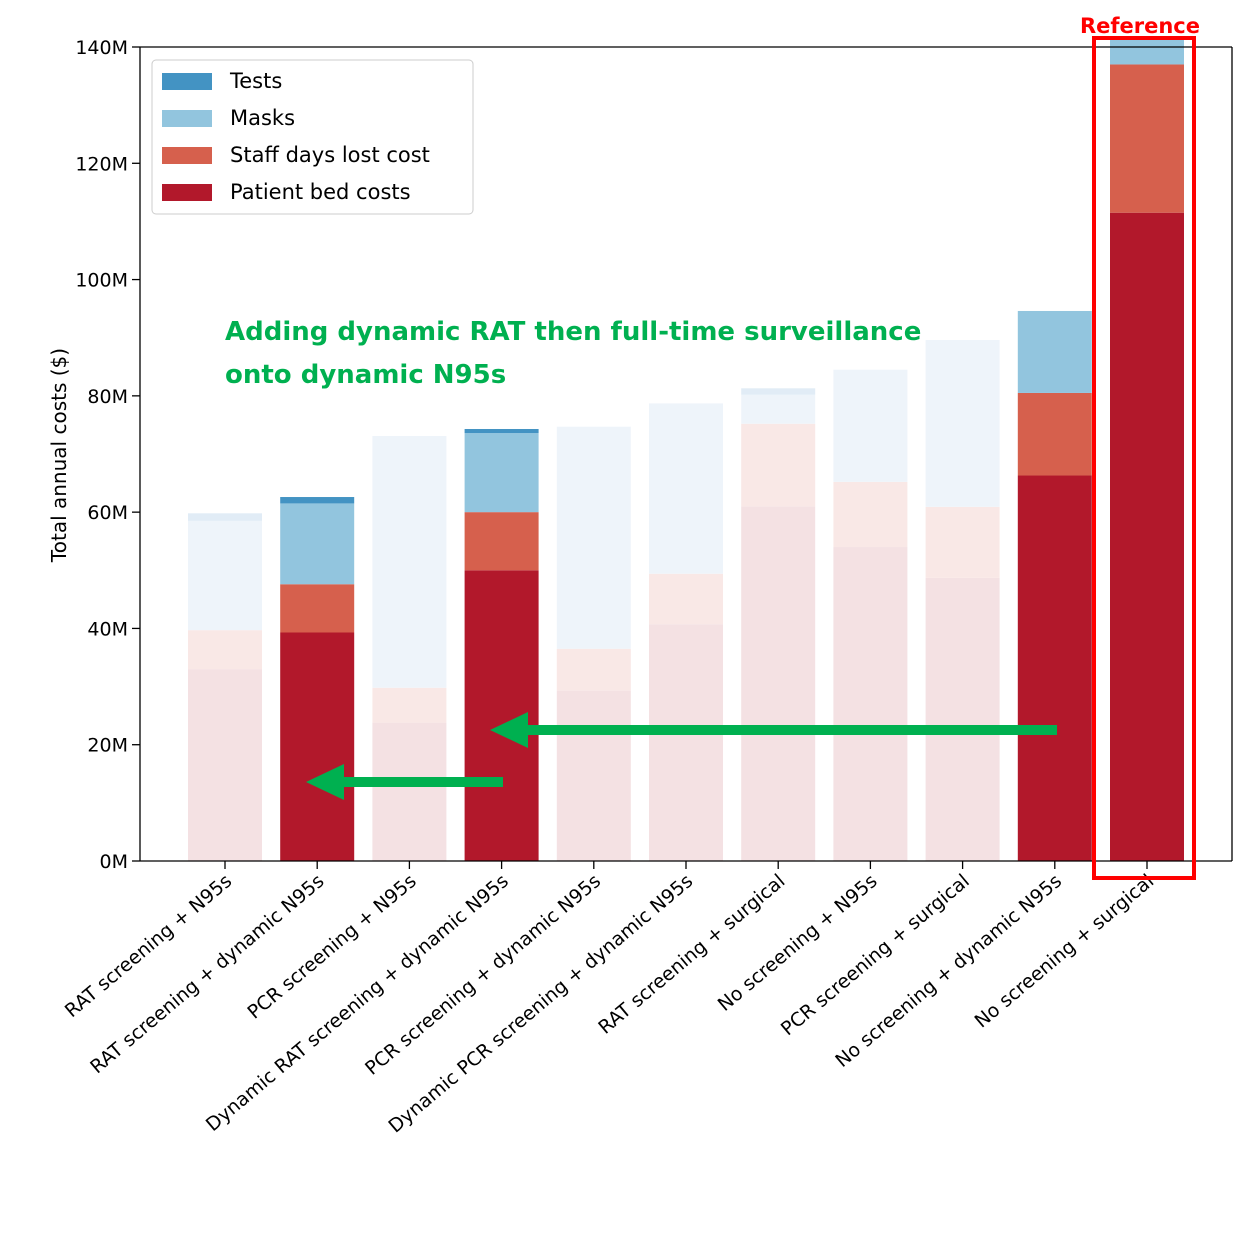 The width and height of the screenshot is (1245, 1244). What do you see at coordinates (101, 164) in the screenshot?
I see `y-tick-label-6: 120M` at bounding box center [101, 164].